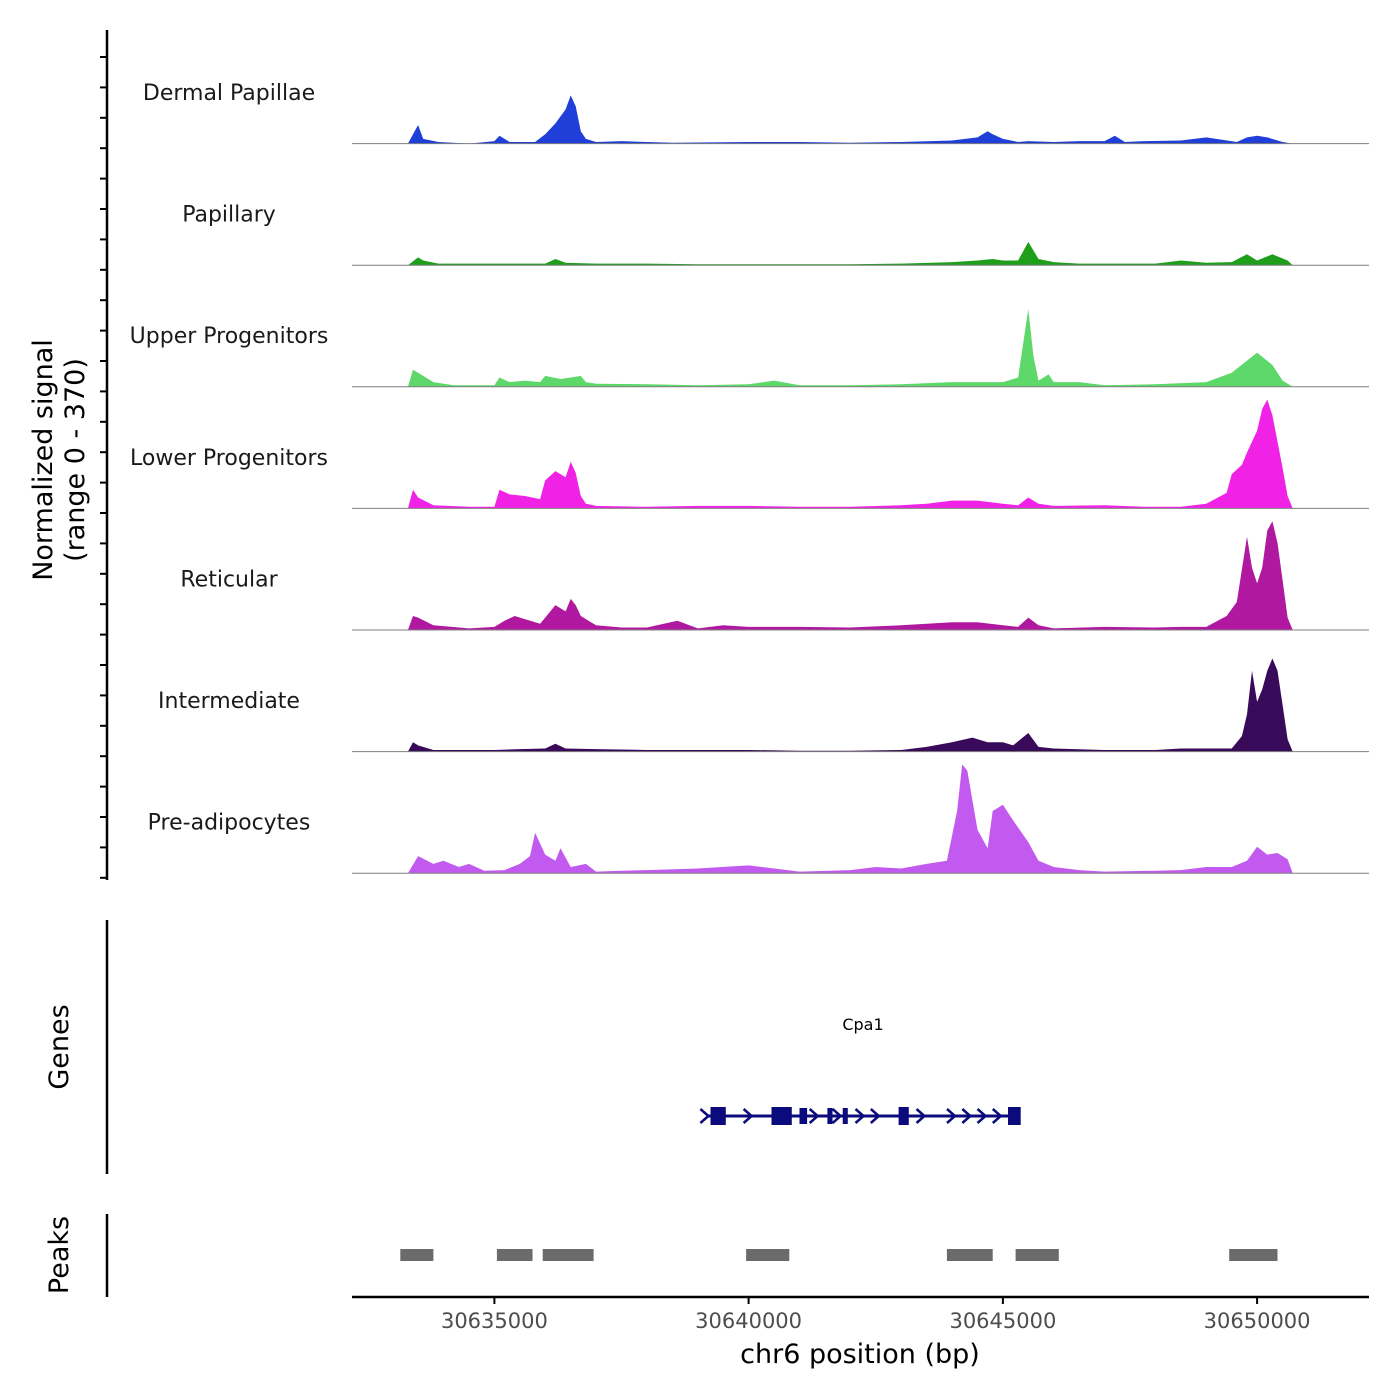  What do you see at coordinates (229, 823) in the screenshot?
I see `track-label-pre-adipocytes: Pre-adipocytes` at bounding box center [229, 823].